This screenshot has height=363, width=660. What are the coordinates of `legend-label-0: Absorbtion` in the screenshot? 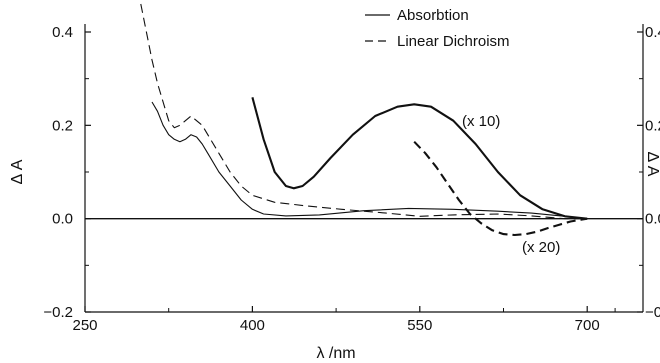 It's located at (433, 15).